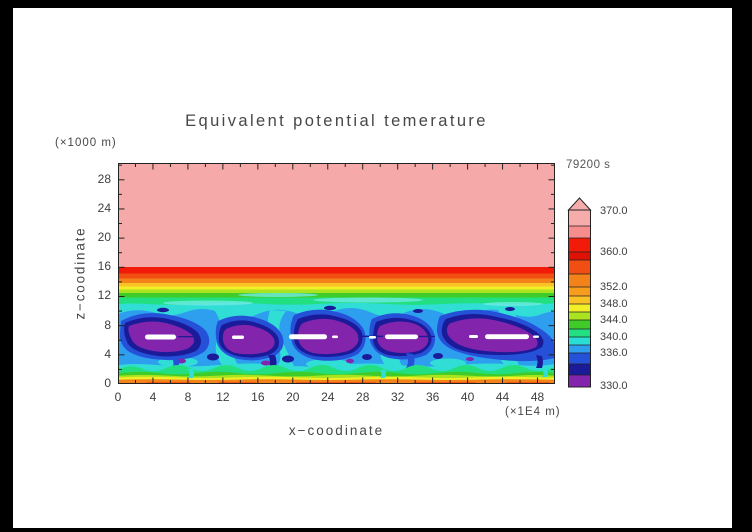 The image size is (752, 532). Describe the element at coordinates (293, 397) in the screenshot. I see `x-tick-label: 20` at that location.